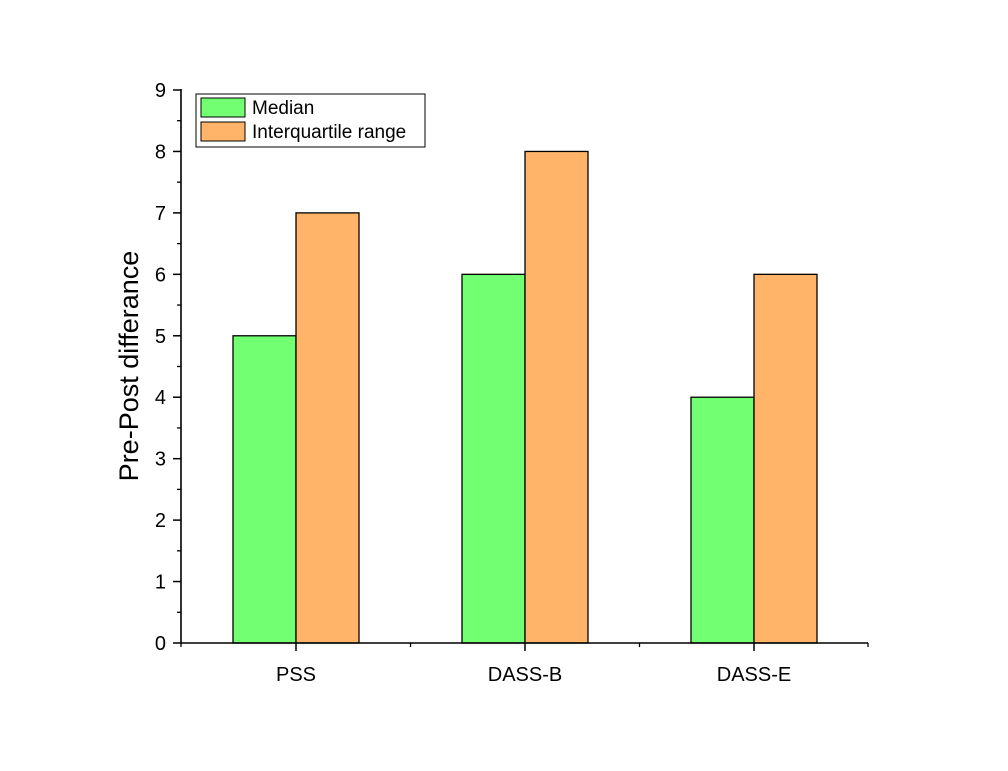 The image size is (1008, 771). Describe the element at coordinates (160, 583) in the screenshot. I see `y-tick-label: 1` at that location.